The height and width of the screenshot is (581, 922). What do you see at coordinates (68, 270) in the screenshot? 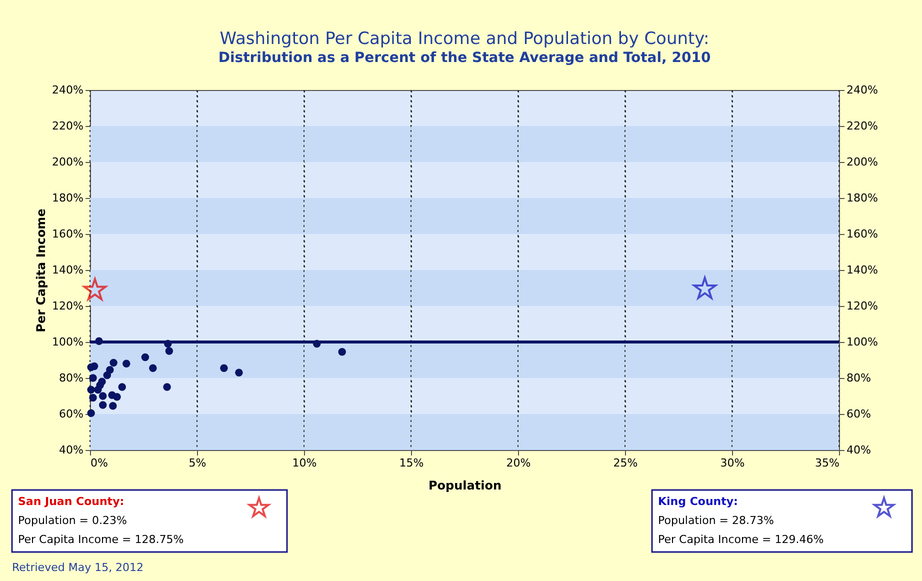
I see `y-tick-label: 140%` at bounding box center [68, 270].